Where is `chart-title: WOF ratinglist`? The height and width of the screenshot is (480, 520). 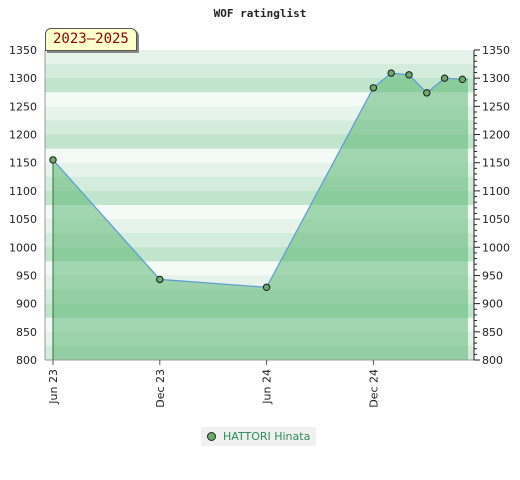 chart-title: WOF ratinglist is located at coordinates (260, 13).